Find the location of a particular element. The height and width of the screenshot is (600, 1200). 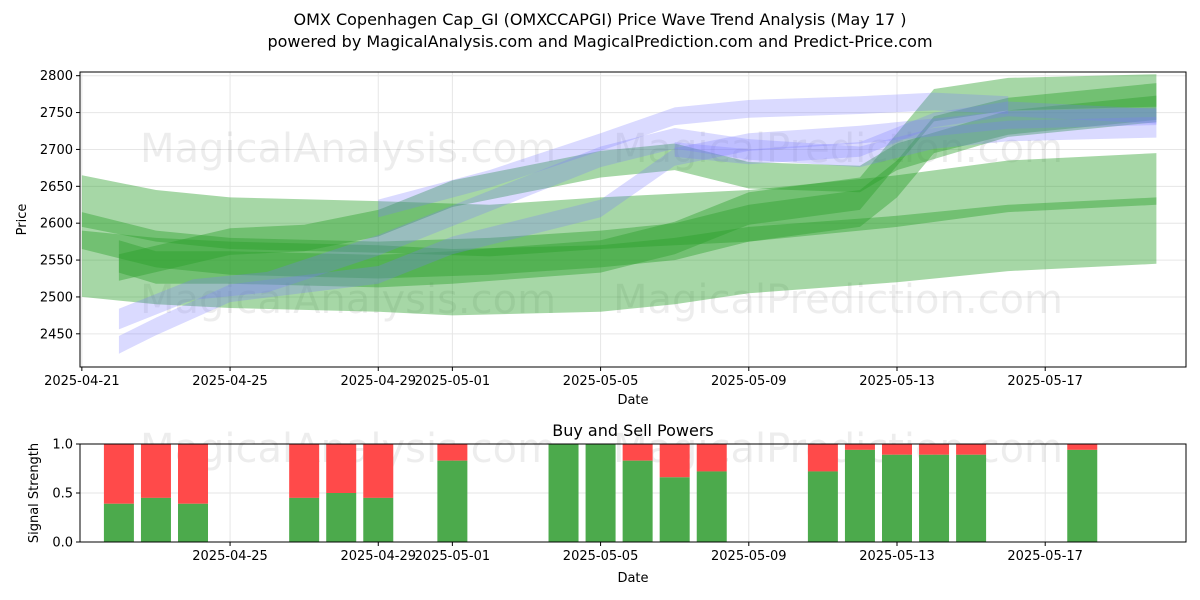

y-tick-label: 2600 is located at coordinates (56, 224).